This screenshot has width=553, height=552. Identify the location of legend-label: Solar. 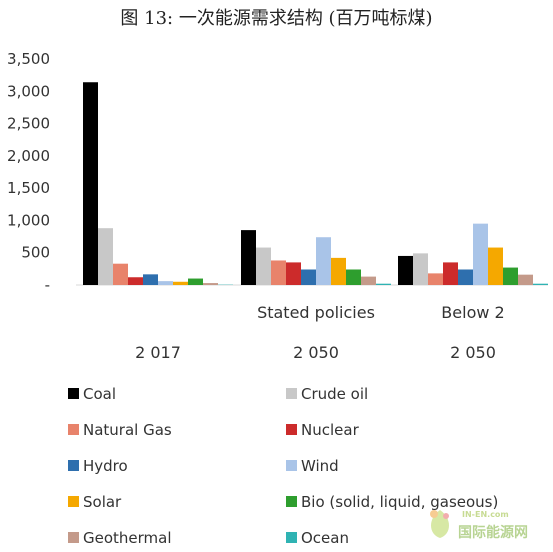
(102, 502).